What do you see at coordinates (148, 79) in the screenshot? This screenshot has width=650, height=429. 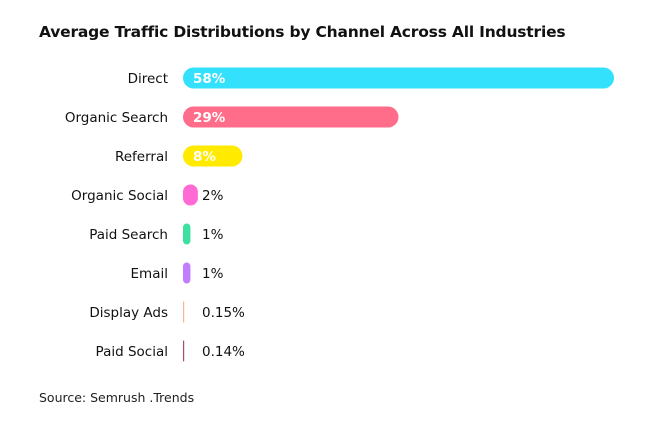 I see `category-label-direct: Direct` at bounding box center [148, 79].